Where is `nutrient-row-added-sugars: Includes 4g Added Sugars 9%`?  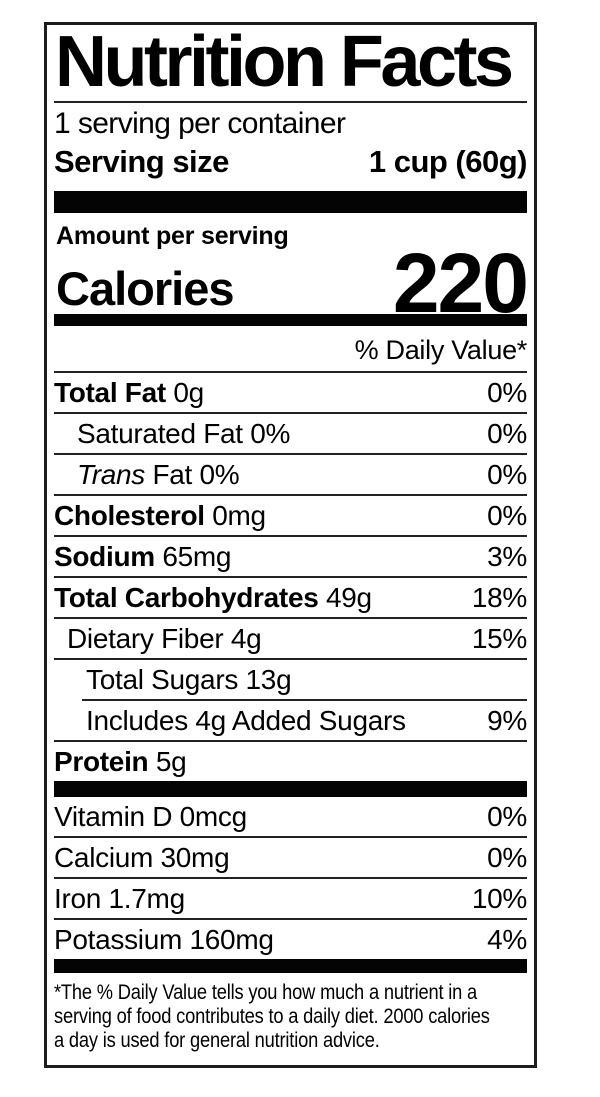 nutrient-row-added-sugars: Includes 4g Added Sugars 9% is located at coordinates (290, 721).